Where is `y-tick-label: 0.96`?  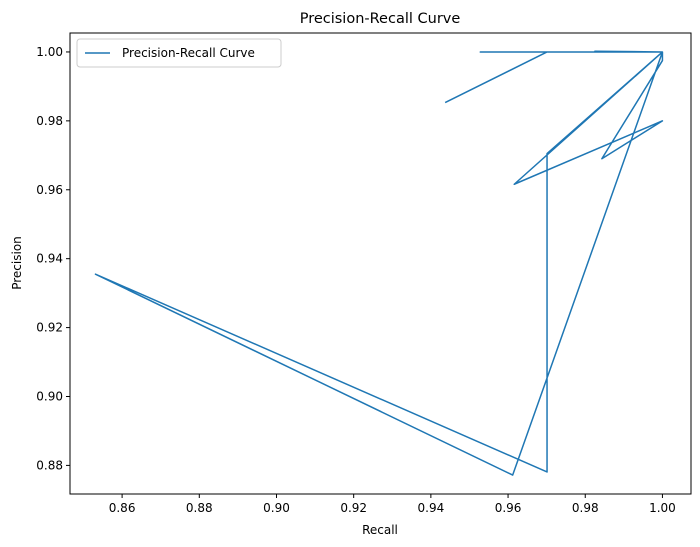 y-tick-label: 0.96 is located at coordinates (49, 190).